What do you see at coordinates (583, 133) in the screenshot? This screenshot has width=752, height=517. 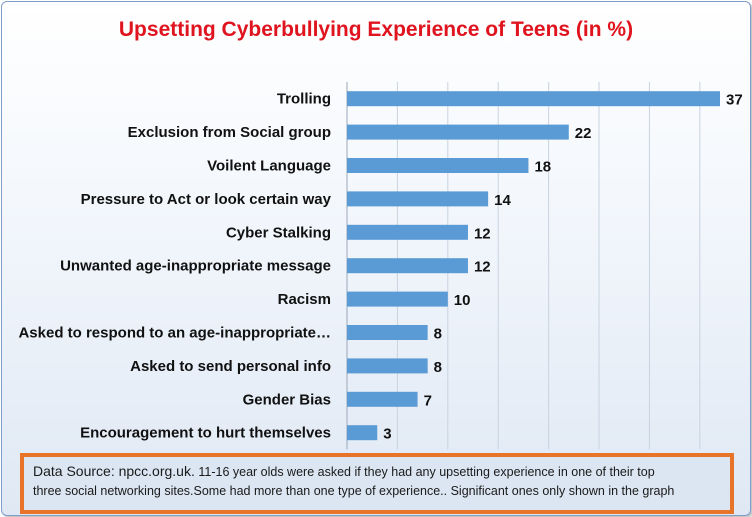 I see `data-label: 22` at bounding box center [583, 133].